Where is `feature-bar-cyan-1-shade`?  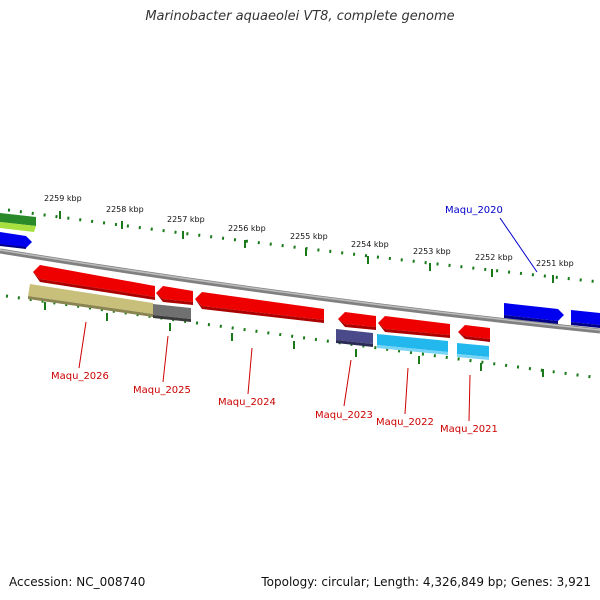
feature-bar-cyan-1-shade is located at coordinates (412, 350).